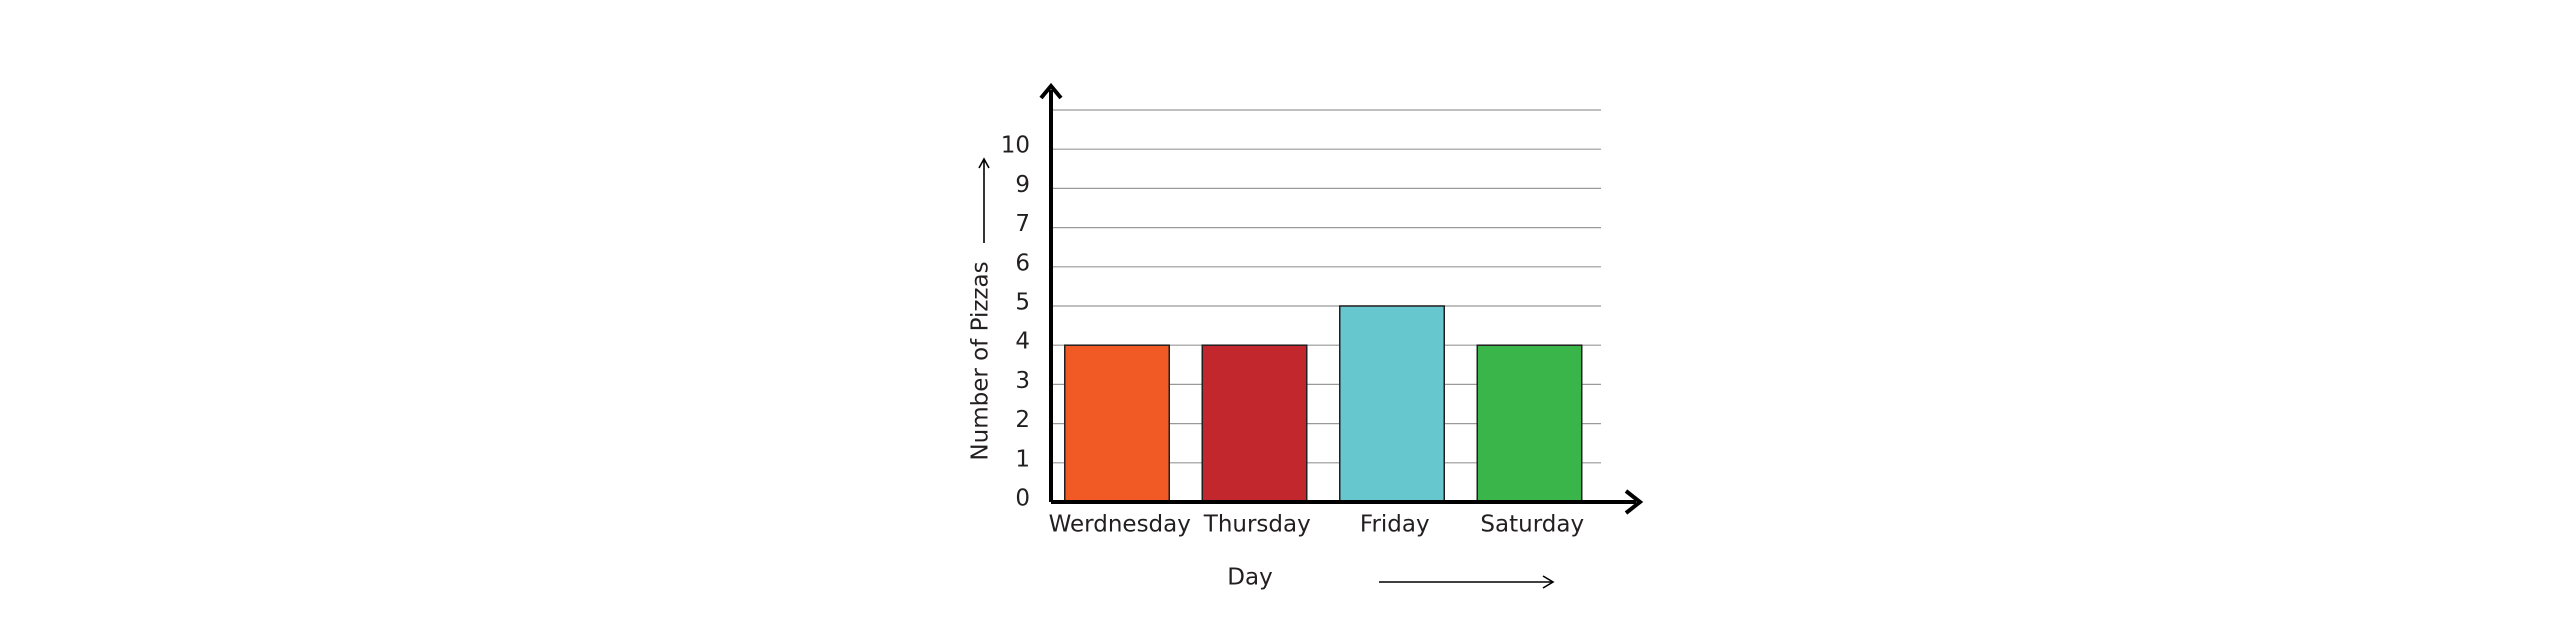 This screenshot has width=2563, height=625. Describe the element at coordinates (1022, 185) in the screenshot. I see `y-tick-label: 9` at that location.